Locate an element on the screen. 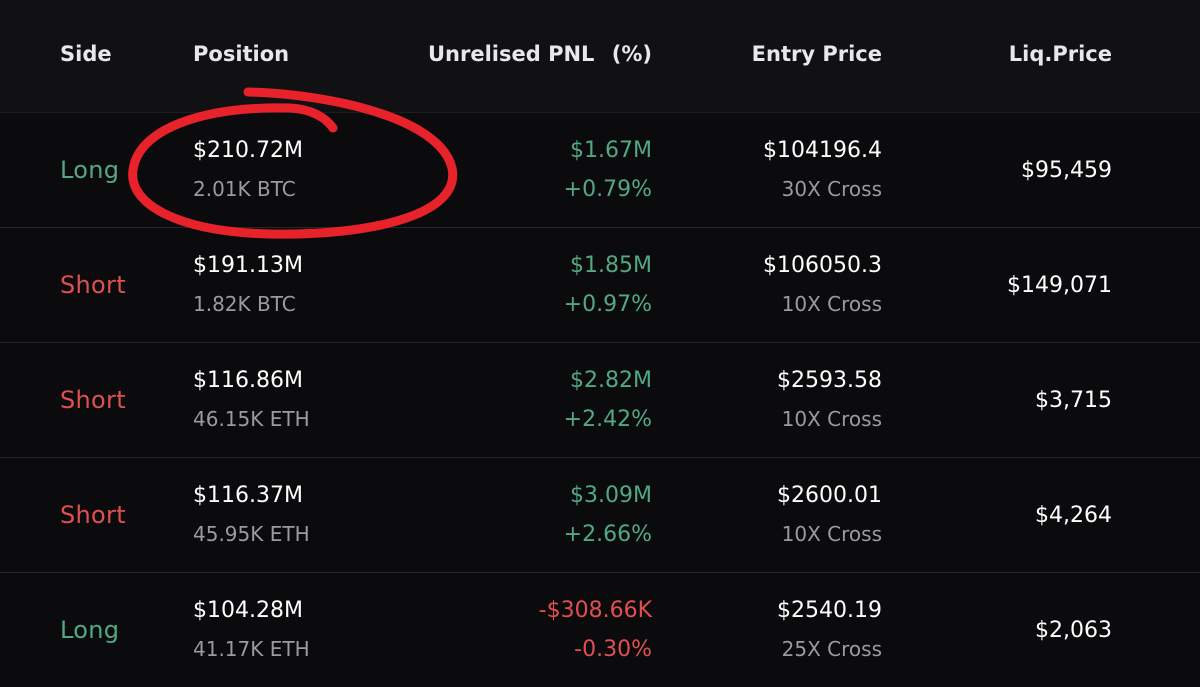 This screenshot has width=1200, height=687. unrealised-pnl: -$308.66K is located at coordinates (595, 610).